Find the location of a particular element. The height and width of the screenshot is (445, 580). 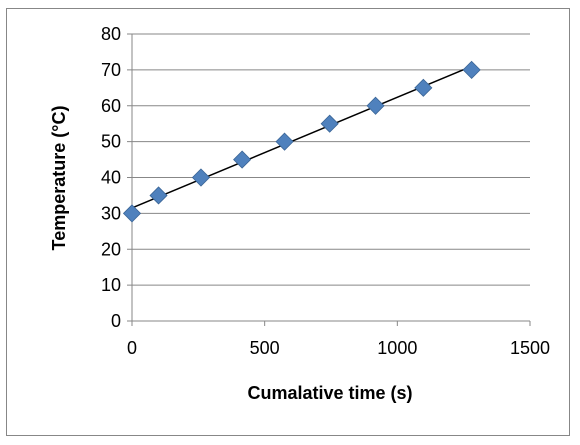

x-tick-label-500: 500 is located at coordinates (265, 348).